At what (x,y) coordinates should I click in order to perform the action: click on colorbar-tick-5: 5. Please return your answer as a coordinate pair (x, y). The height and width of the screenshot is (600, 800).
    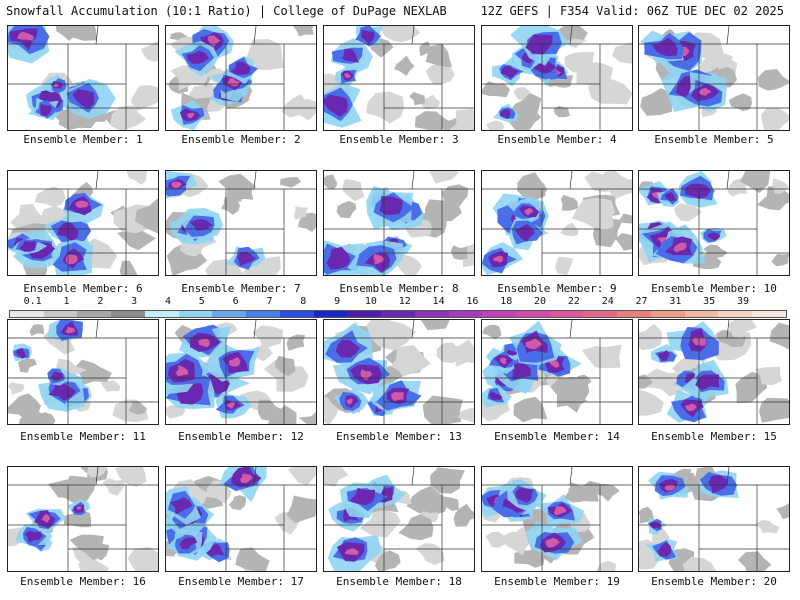
    Looking at the image, I should click on (201, 301).